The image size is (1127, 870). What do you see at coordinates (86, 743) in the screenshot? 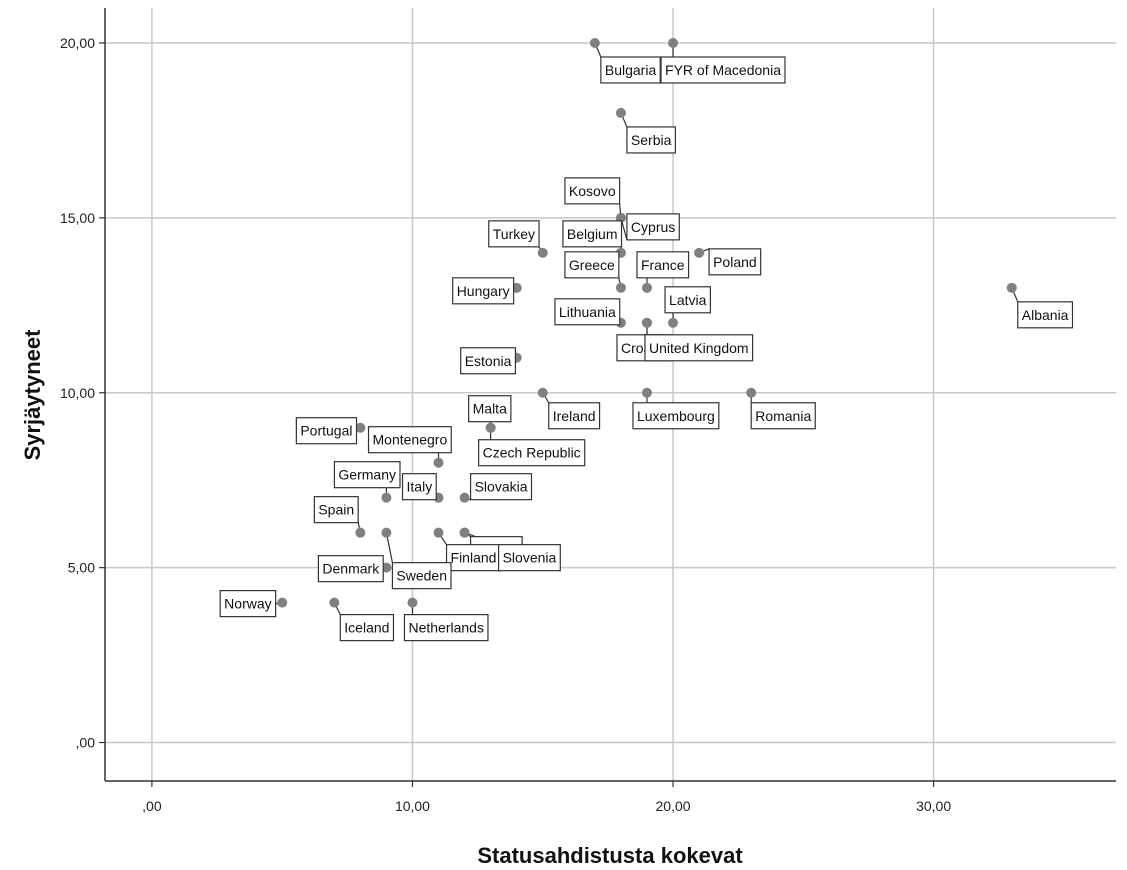
I see `y-tick-label: ,00` at bounding box center [86, 743].